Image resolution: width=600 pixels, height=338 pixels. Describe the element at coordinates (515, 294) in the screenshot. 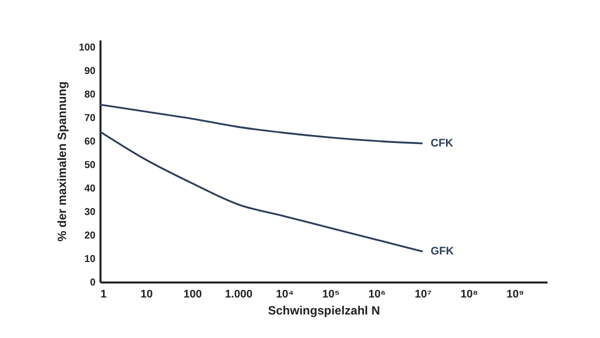

I see `x-tick-label: 10⁹` at that location.